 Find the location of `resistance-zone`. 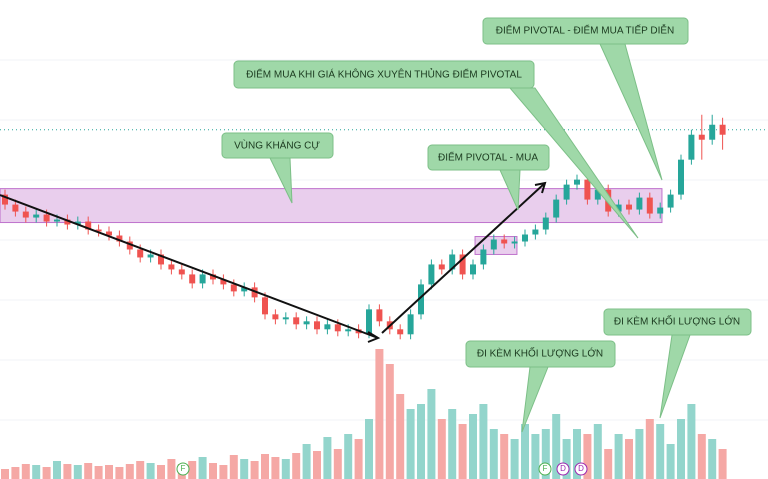

resistance-zone is located at coordinates (331, 206).